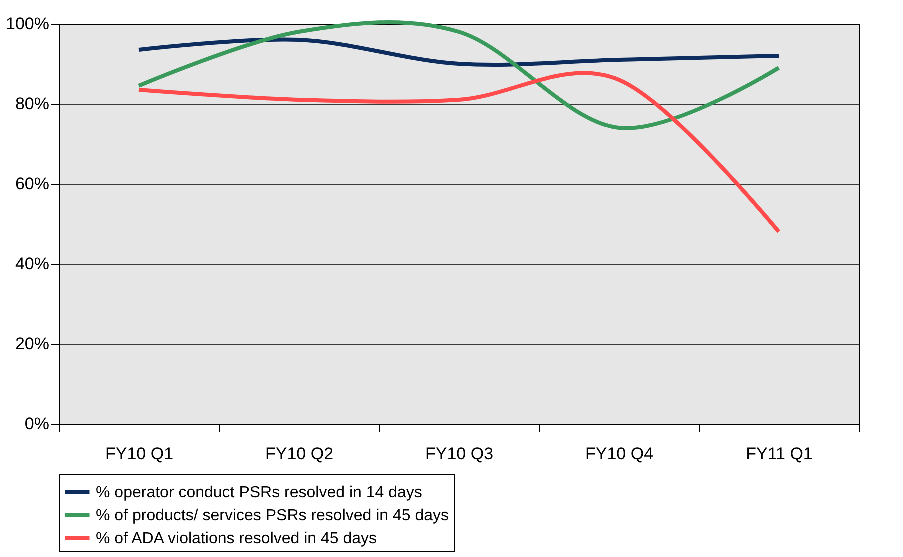  What do you see at coordinates (37, 424) in the screenshot?
I see `y-tick-label: 0%` at bounding box center [37, 424].